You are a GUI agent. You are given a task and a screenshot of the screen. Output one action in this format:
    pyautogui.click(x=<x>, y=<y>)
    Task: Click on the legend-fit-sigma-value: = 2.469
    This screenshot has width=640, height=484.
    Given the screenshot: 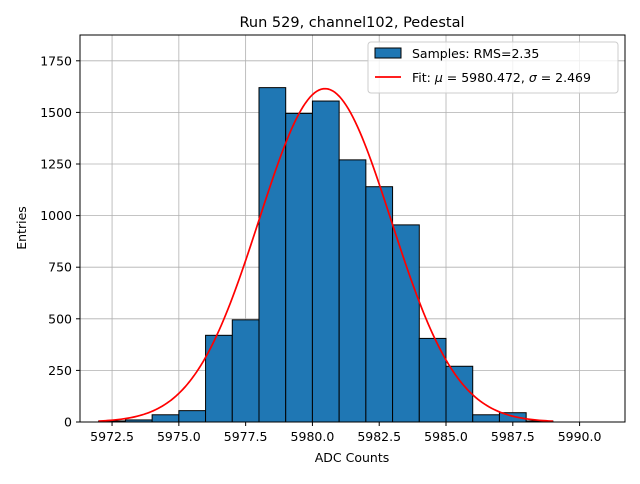 What is the action you would take?
    pyautogui.click(x=564, y=77)
    